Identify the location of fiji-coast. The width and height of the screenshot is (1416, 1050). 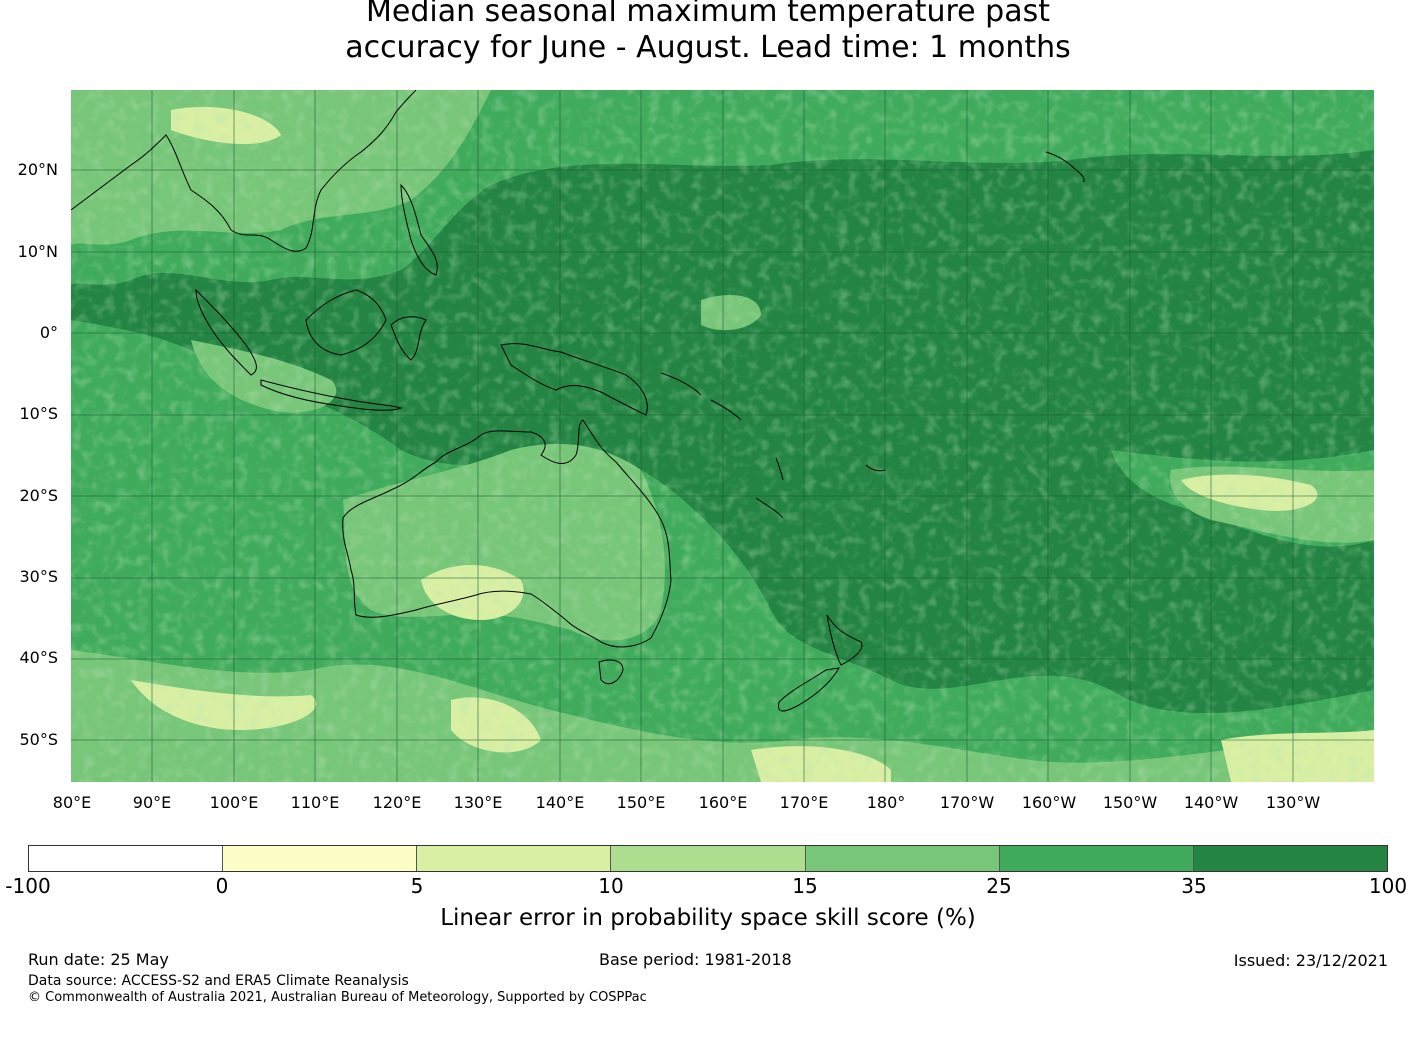
(875, 468).